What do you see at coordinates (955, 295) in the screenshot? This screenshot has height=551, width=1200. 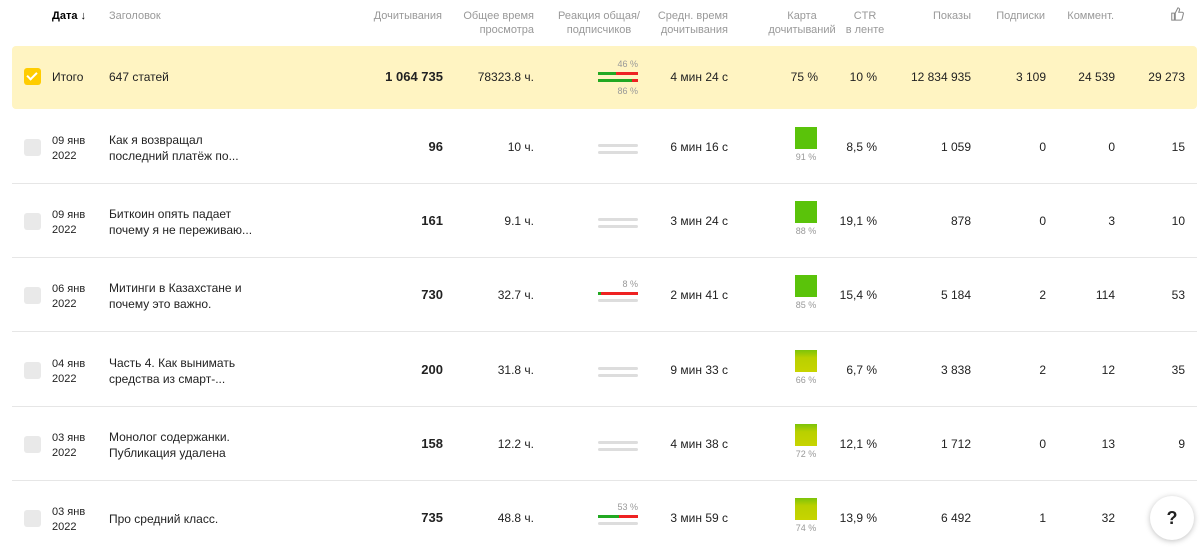 I see `row-views: 5 184` at bounding box center [955, 295].